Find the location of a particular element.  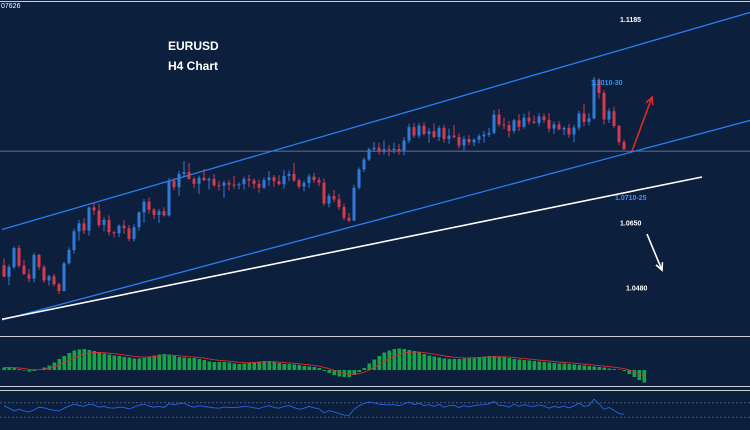

projection-arrow-up is located at coordinates (642, 124).